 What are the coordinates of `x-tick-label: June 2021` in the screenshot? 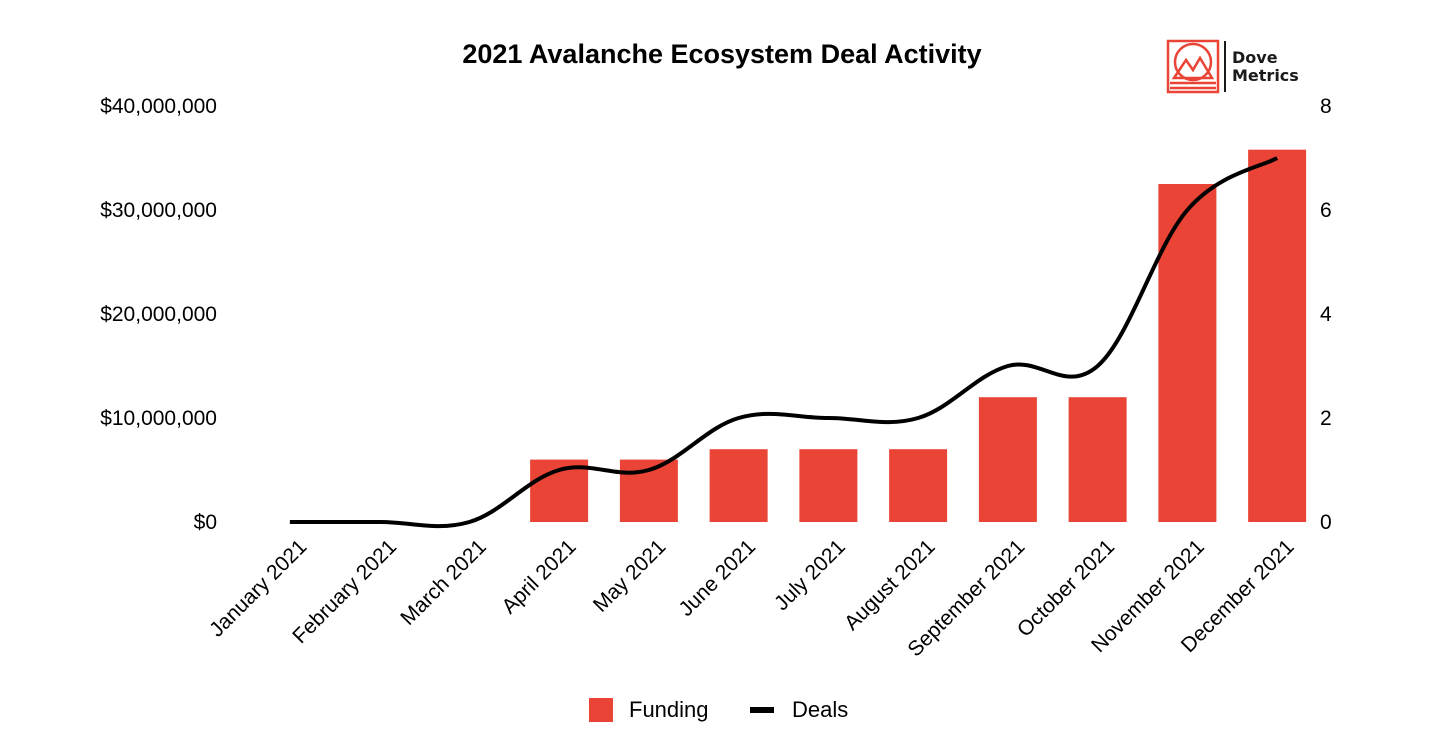 It's located at (718, 578).